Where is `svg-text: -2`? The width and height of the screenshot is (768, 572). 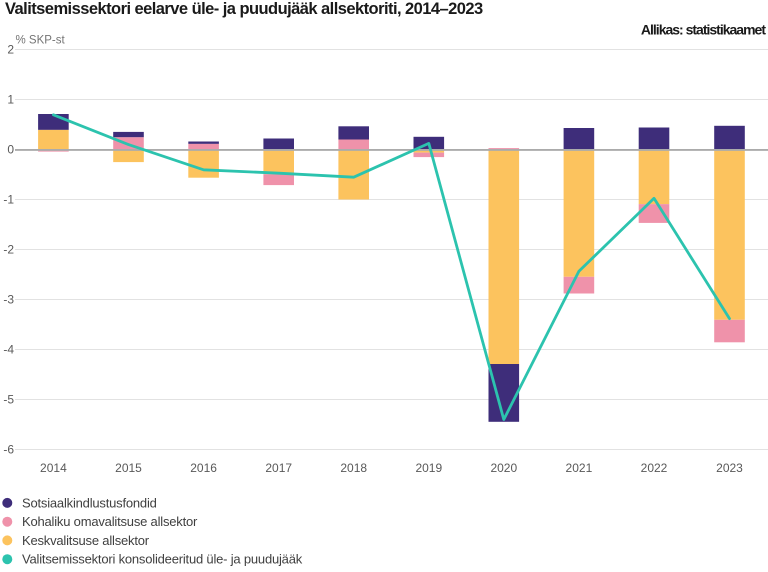
svg-text: -2 is located at coordinates (8, 250).